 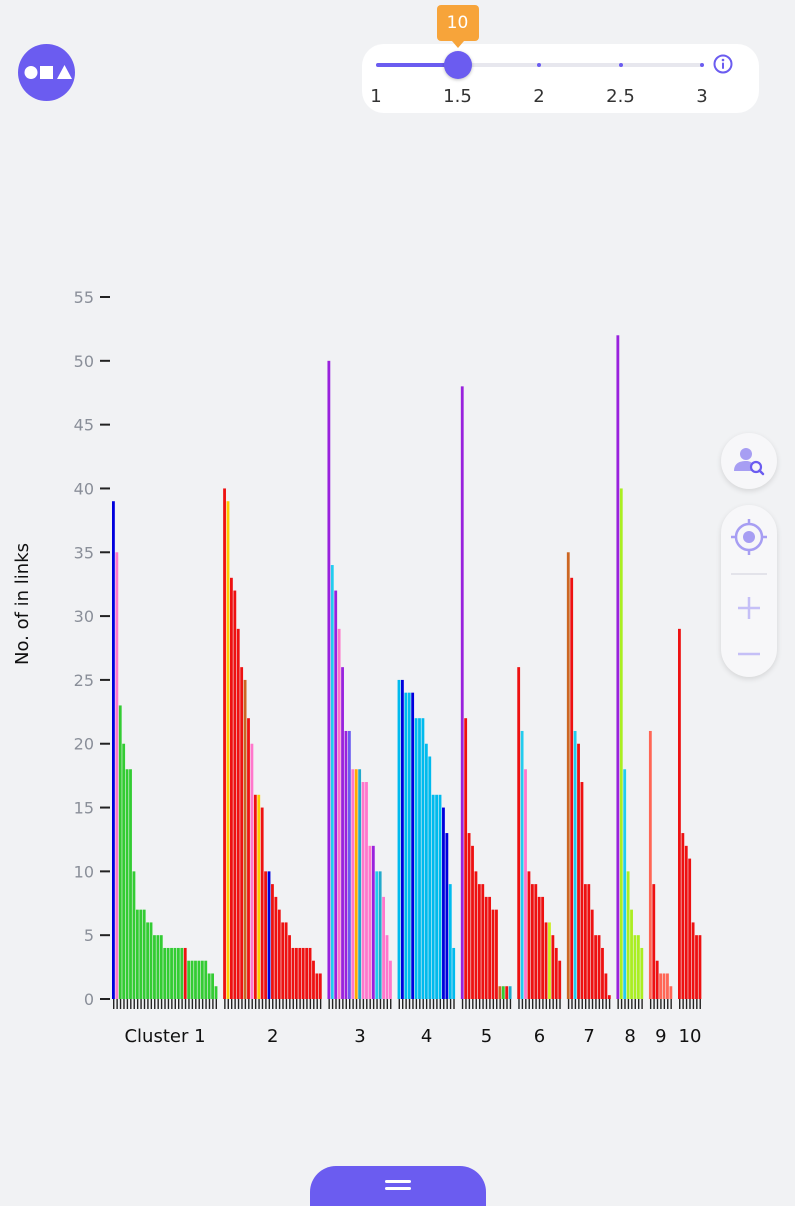 What do you see at coordinates (84, 616) in the screenshot?
I see `y-tick-label: 30` at bounding box center [84, 616].